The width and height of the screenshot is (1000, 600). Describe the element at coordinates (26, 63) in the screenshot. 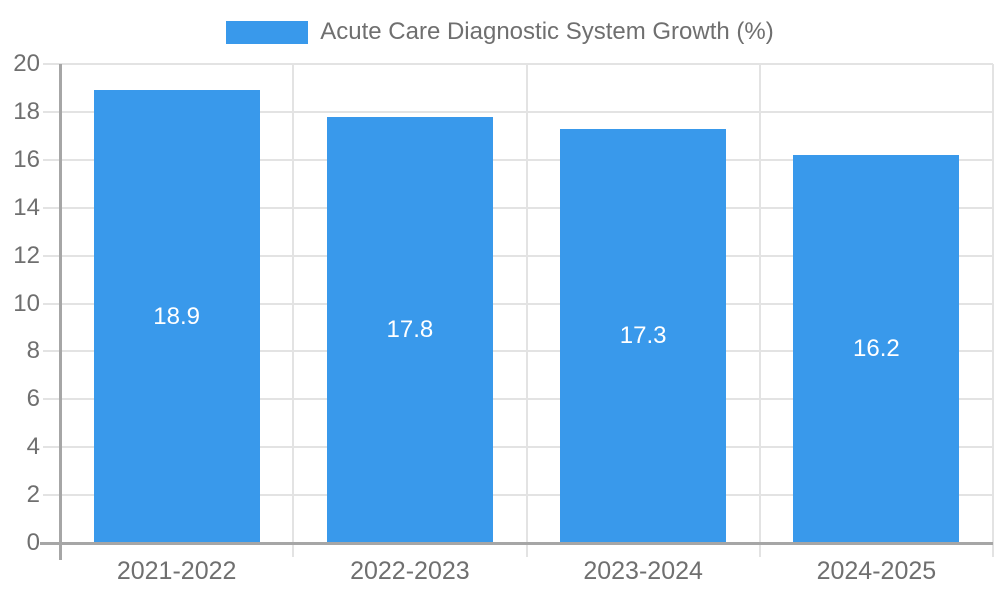

I see `y-tick-label: 20` at that location.